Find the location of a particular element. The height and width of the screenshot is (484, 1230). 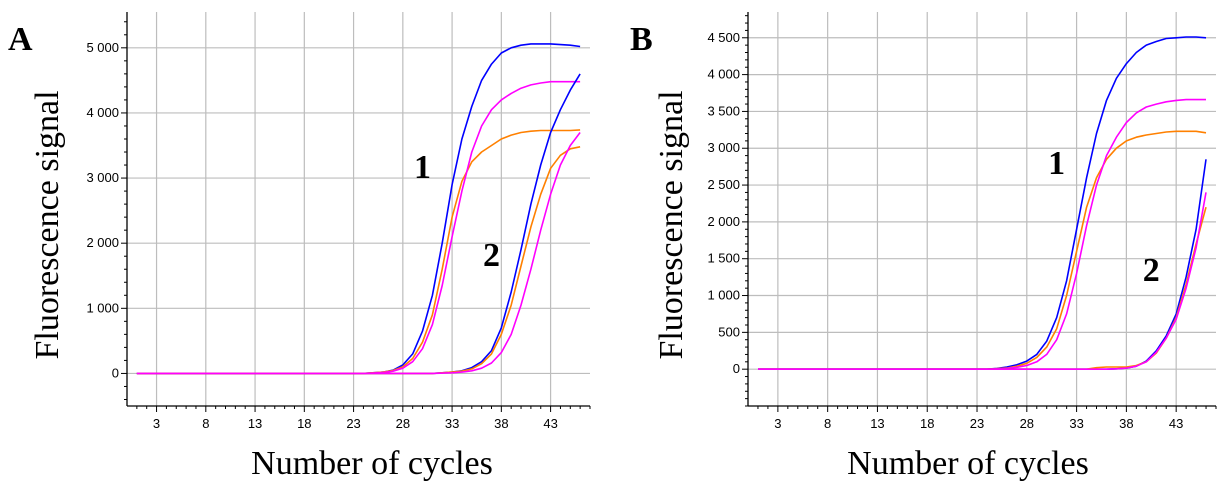

y-tick-label: 2 500 is located at coordinates (723, 184).